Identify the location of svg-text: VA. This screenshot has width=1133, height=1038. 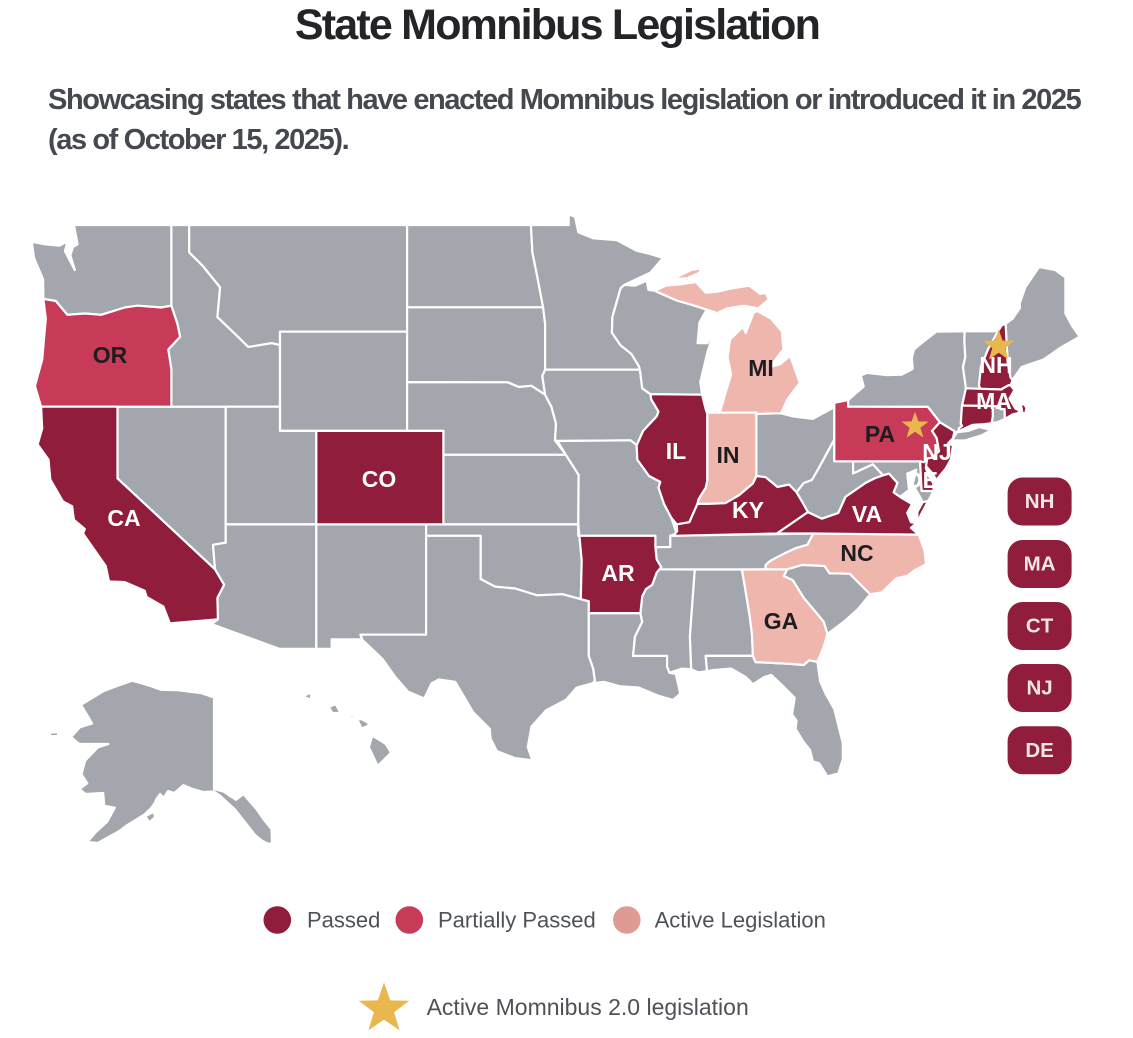
(867, 514).